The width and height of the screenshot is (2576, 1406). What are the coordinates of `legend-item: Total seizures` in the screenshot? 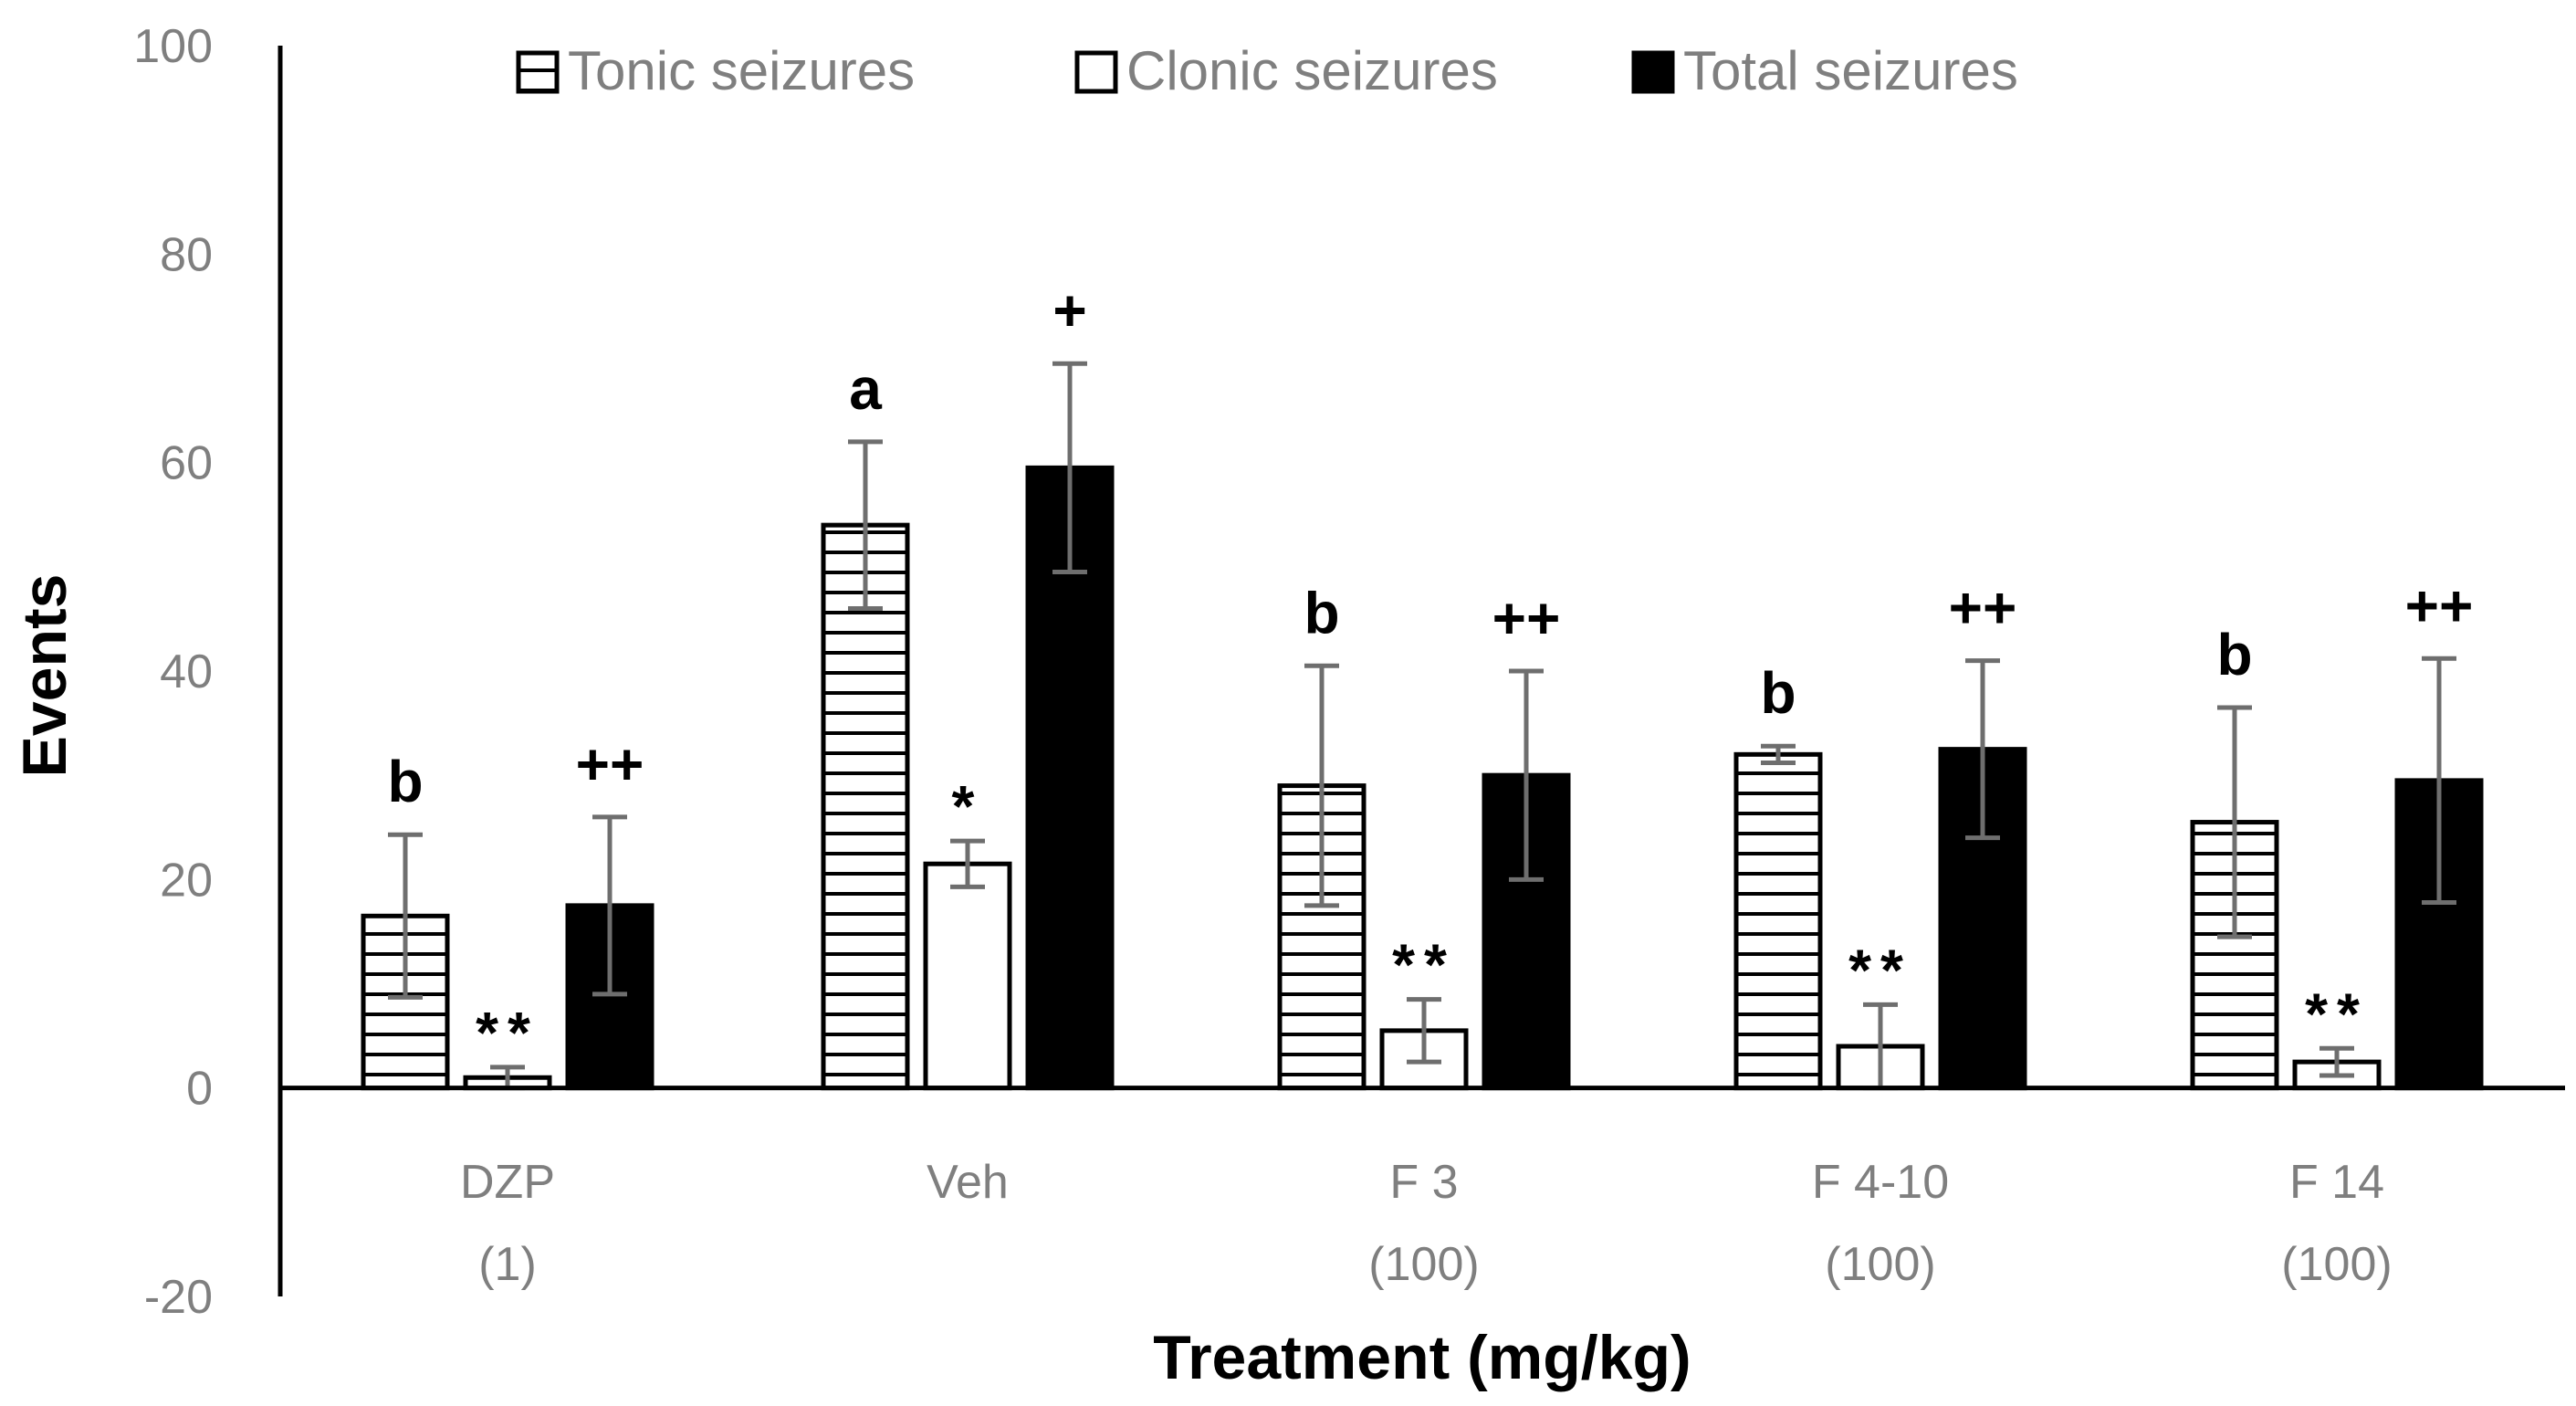 It's located at (1824, 70).